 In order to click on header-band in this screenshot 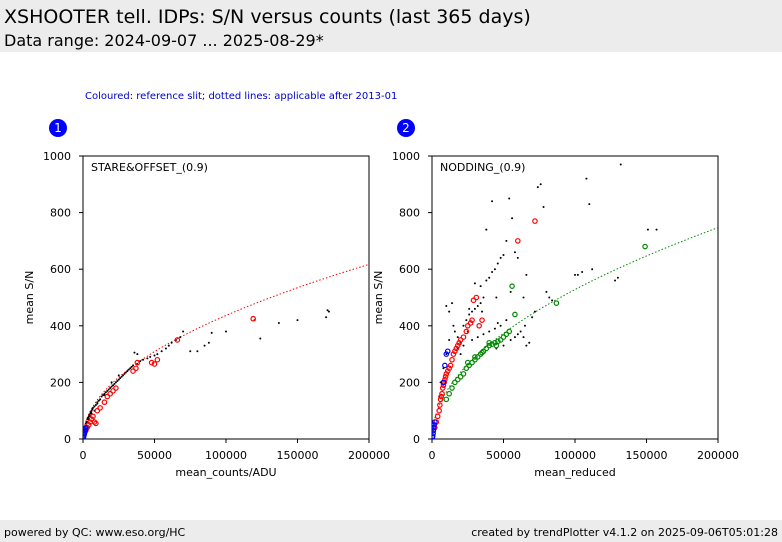, I will do `click(391, 26)`.